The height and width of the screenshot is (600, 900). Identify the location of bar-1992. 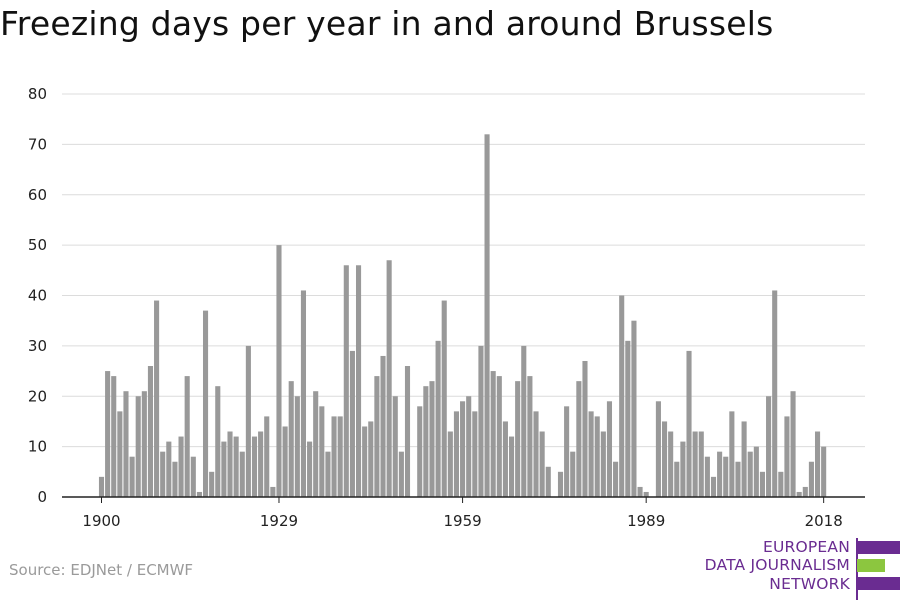
(664, 459).